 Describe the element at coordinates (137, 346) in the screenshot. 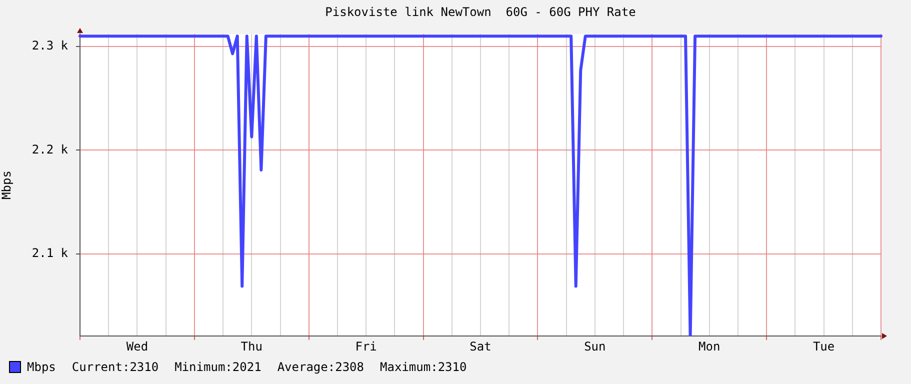

I see `x-tick-label: Wed` at that location.